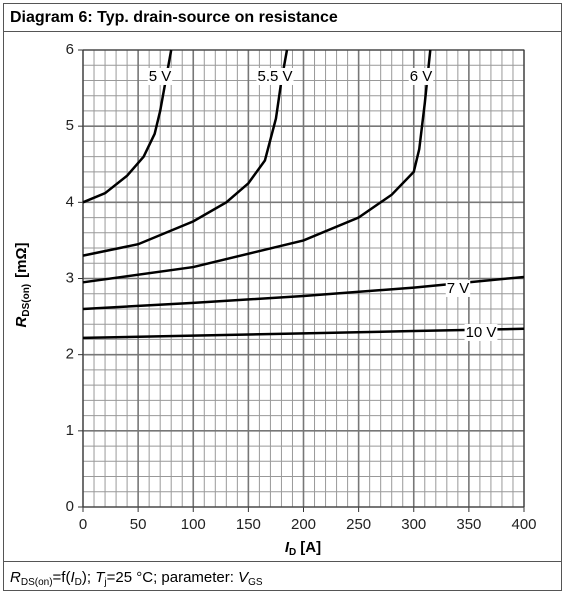 This screenshot has height=601, width=568. What do you see at coordinates (244, 577) in the screenshot?
I see `caption-part: V` at bounding box center [244, 577].